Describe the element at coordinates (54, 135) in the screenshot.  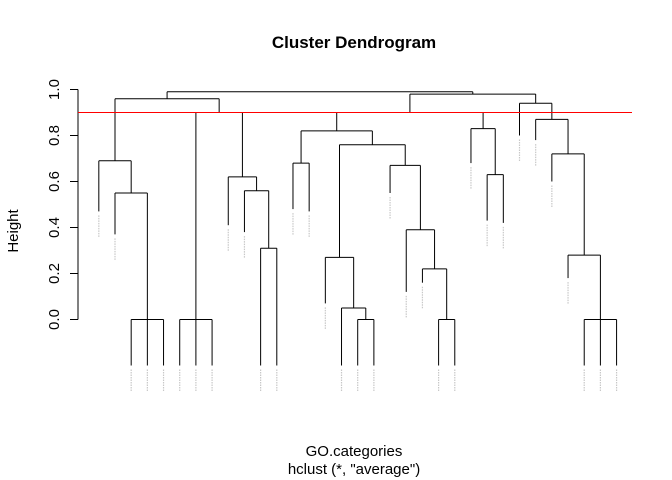
I see `y-tick-label: 0.8` at that location.